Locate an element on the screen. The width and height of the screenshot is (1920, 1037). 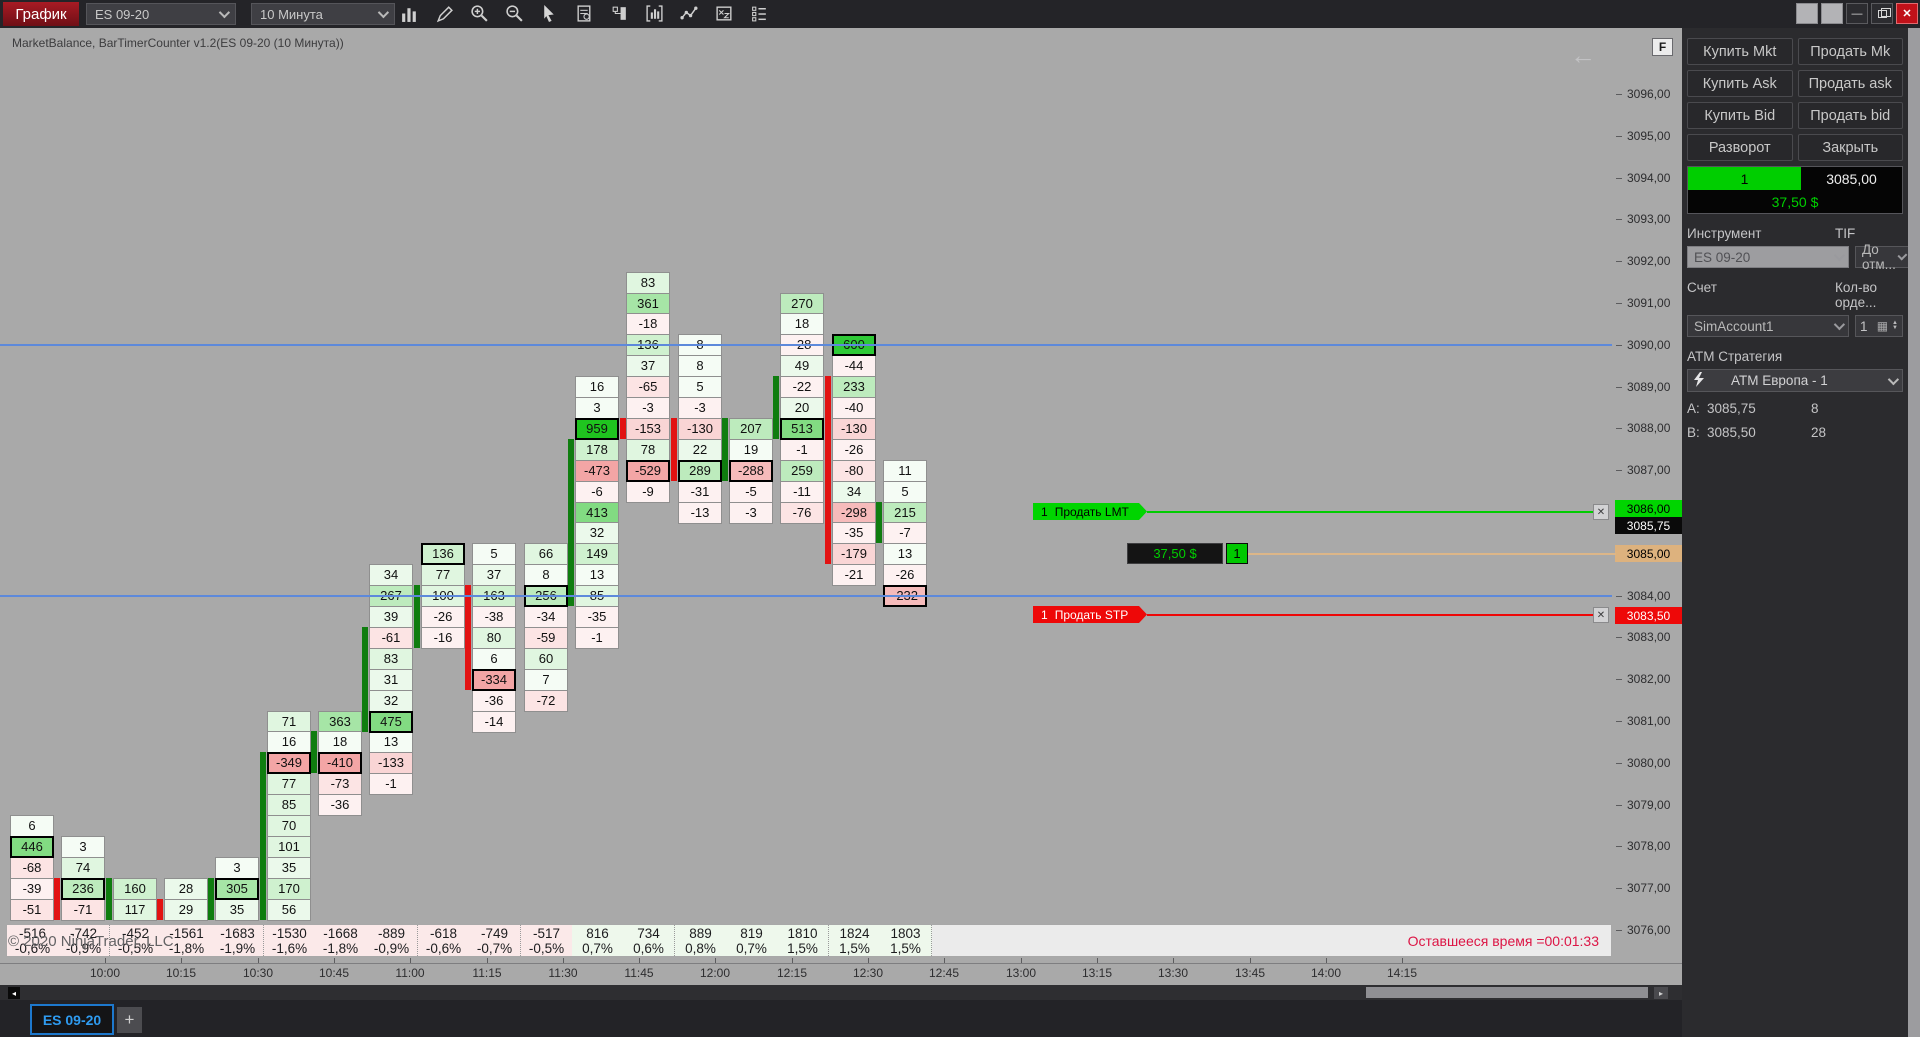
price-axis-label: 3082,00 is located at coordinates (1649, 679).